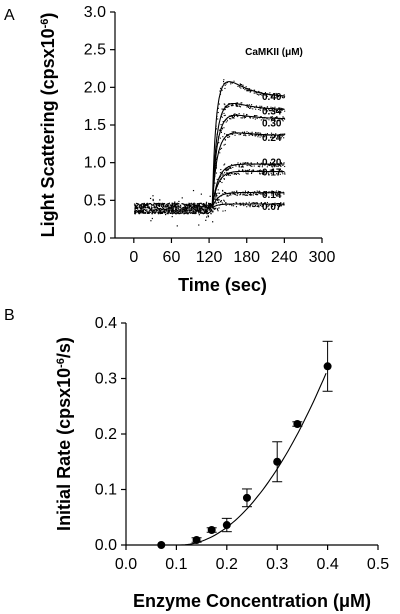 The height and width of the screenshot is (614, 400). I want to click on panel-a-legend-title: CaMKII (μM), so click(274, 52).